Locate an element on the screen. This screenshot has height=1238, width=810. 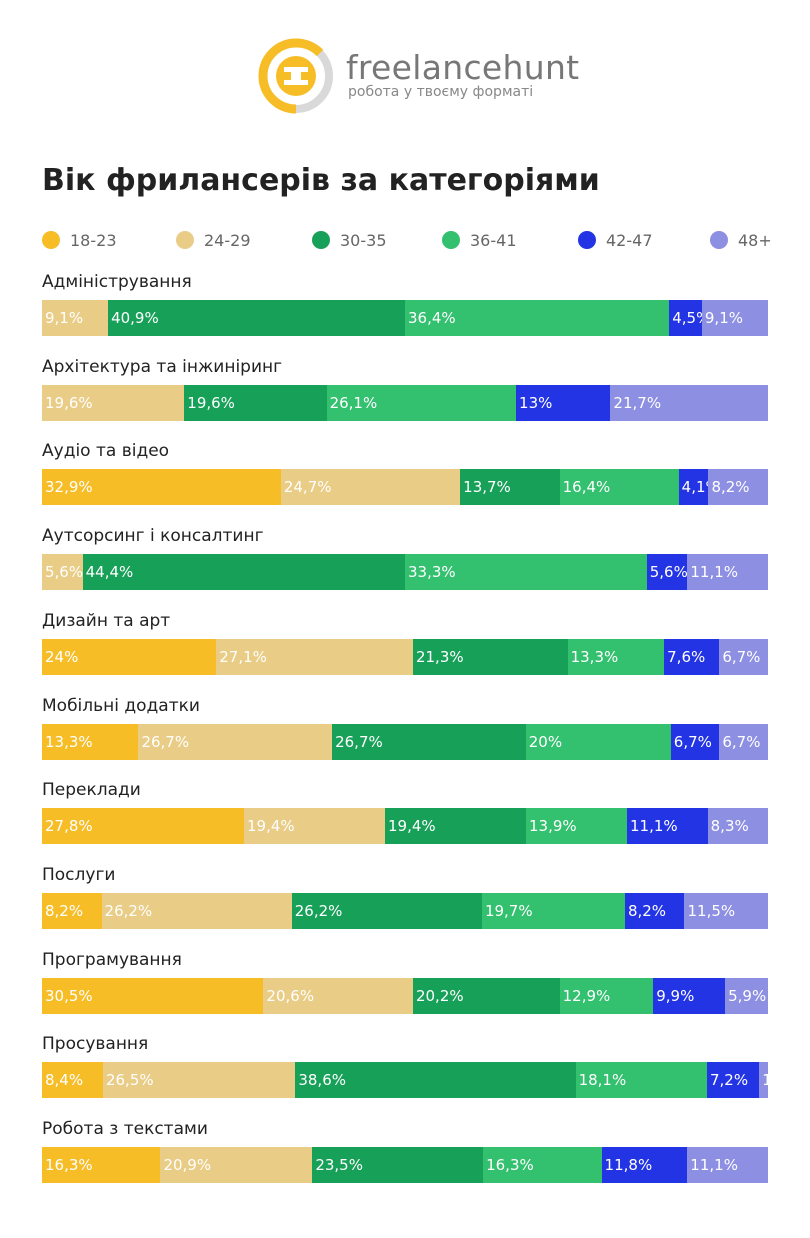
category-label: Дизайн та арт is located at coordinates (106, 620).